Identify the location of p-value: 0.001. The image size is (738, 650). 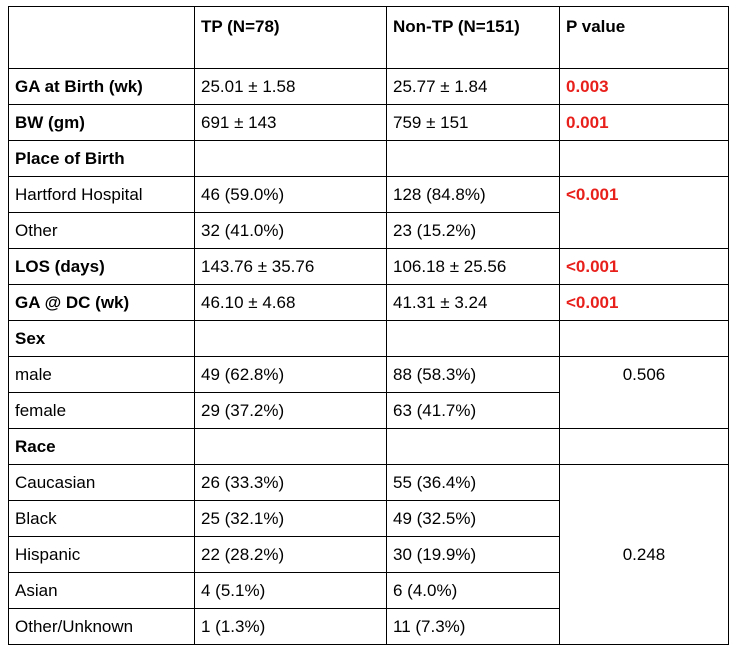
(644, 122).